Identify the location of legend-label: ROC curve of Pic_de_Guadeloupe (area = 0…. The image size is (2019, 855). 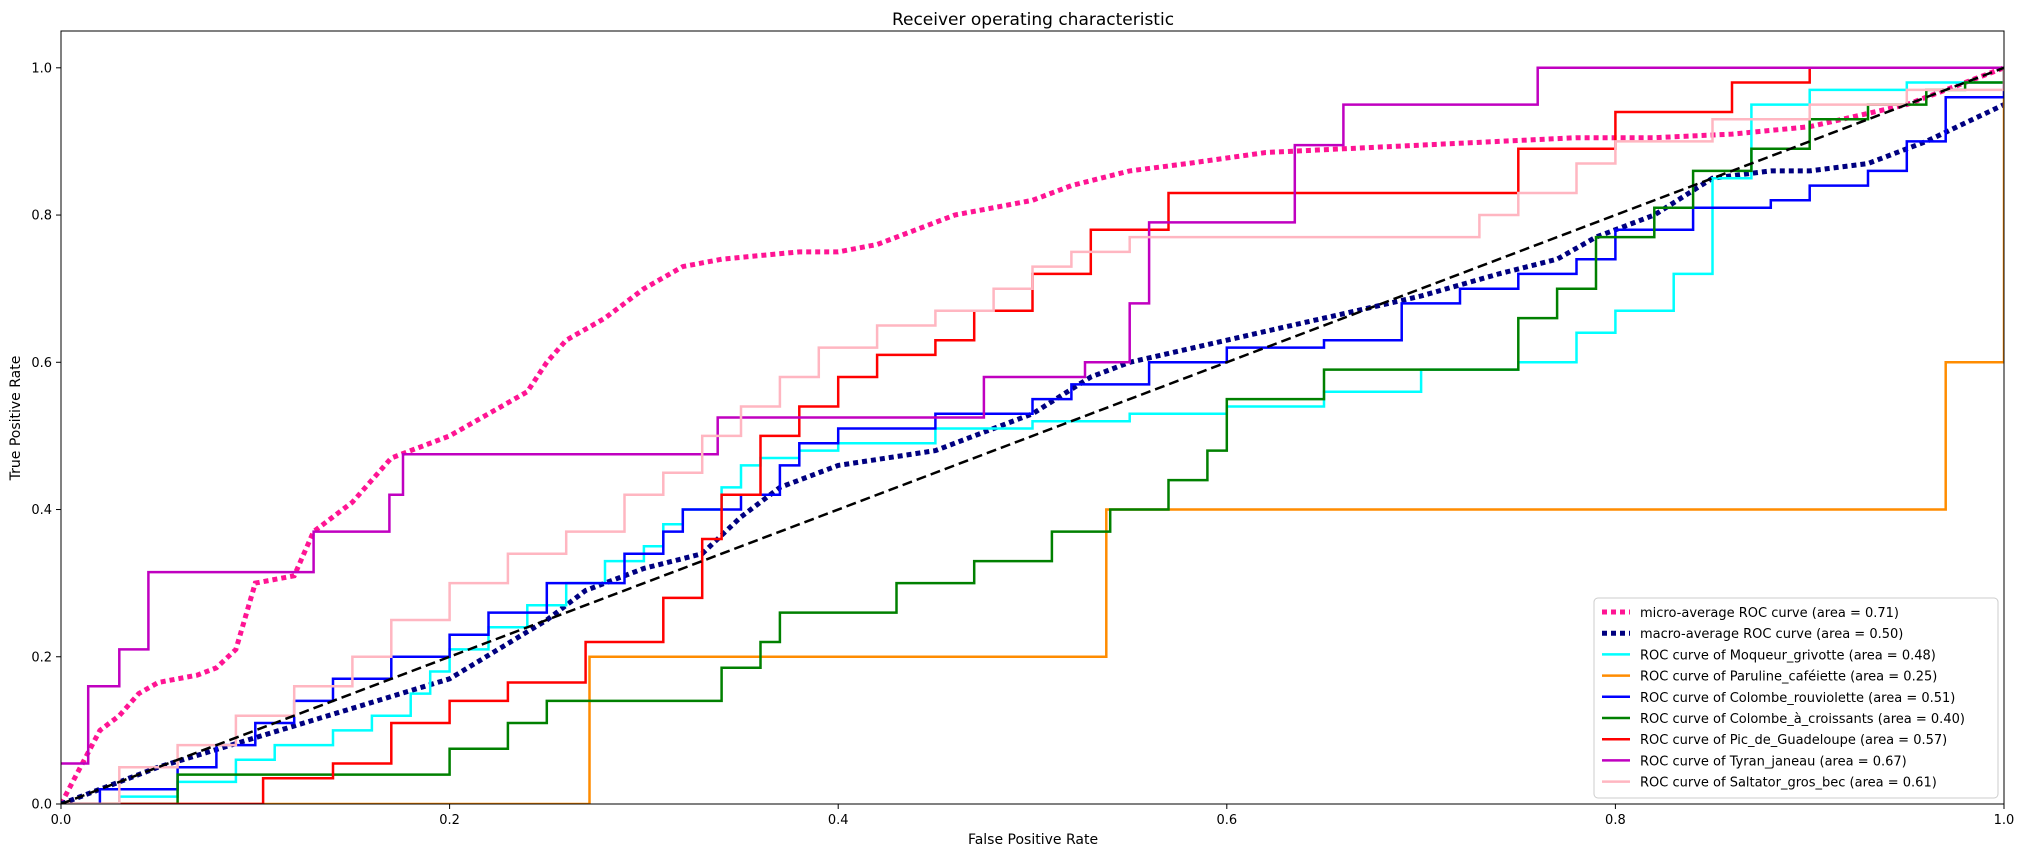
(1793, 740).